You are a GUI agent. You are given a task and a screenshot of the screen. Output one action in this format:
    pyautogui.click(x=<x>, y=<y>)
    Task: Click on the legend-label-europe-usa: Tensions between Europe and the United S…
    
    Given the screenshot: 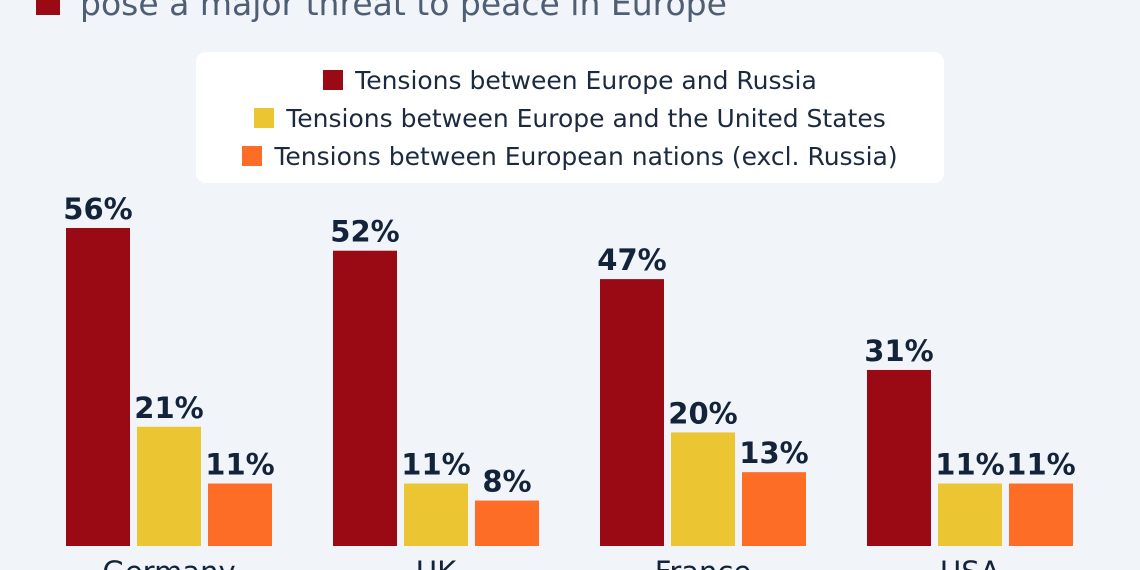 What is the action you would take?
    pyautogui.click(x=586, y=118)
    